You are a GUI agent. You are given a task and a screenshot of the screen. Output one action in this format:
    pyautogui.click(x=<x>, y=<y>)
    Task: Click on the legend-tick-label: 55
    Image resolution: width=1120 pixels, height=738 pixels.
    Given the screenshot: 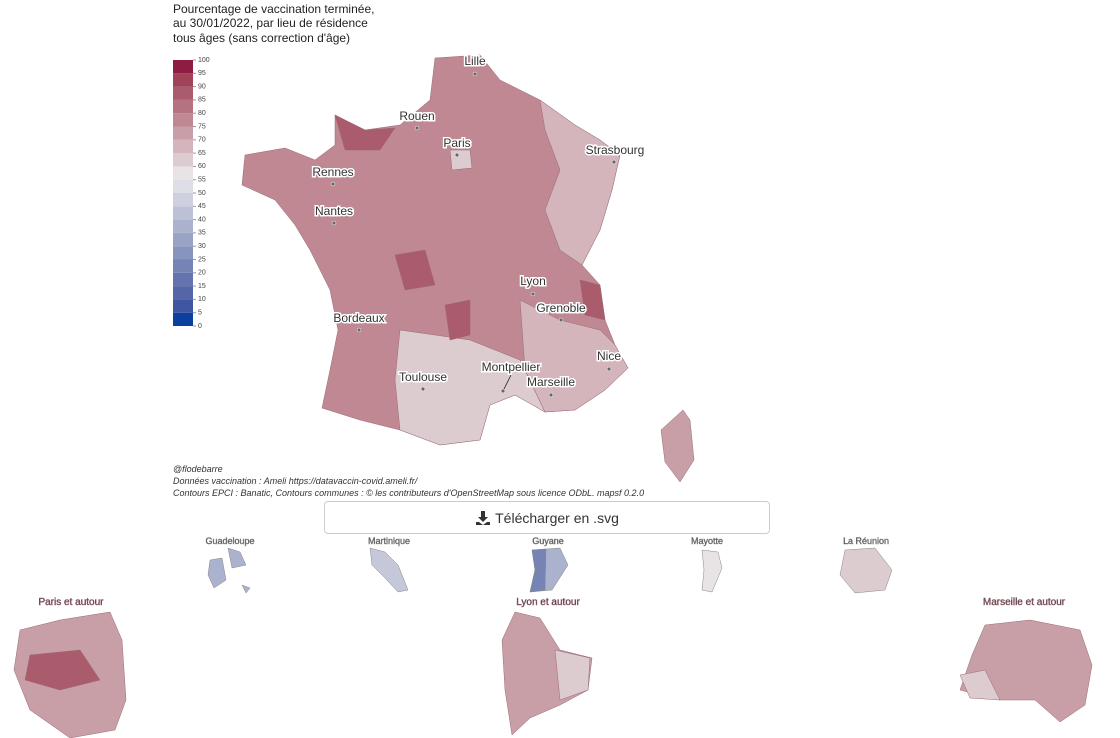 What is the action you would take?
    pyautogui.click(x=202, y=180)
    